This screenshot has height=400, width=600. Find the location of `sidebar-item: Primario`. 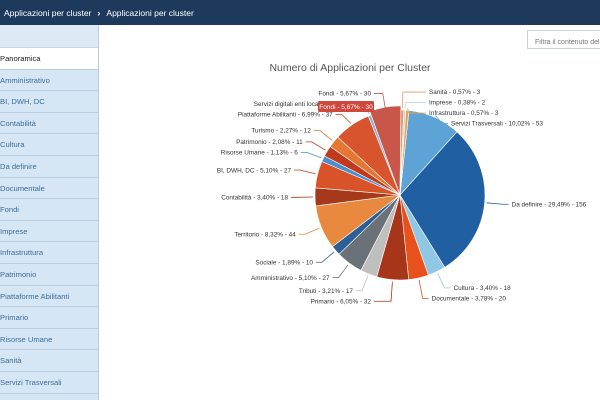

sidebar-item: Primario is located at coordinates (49, 318).